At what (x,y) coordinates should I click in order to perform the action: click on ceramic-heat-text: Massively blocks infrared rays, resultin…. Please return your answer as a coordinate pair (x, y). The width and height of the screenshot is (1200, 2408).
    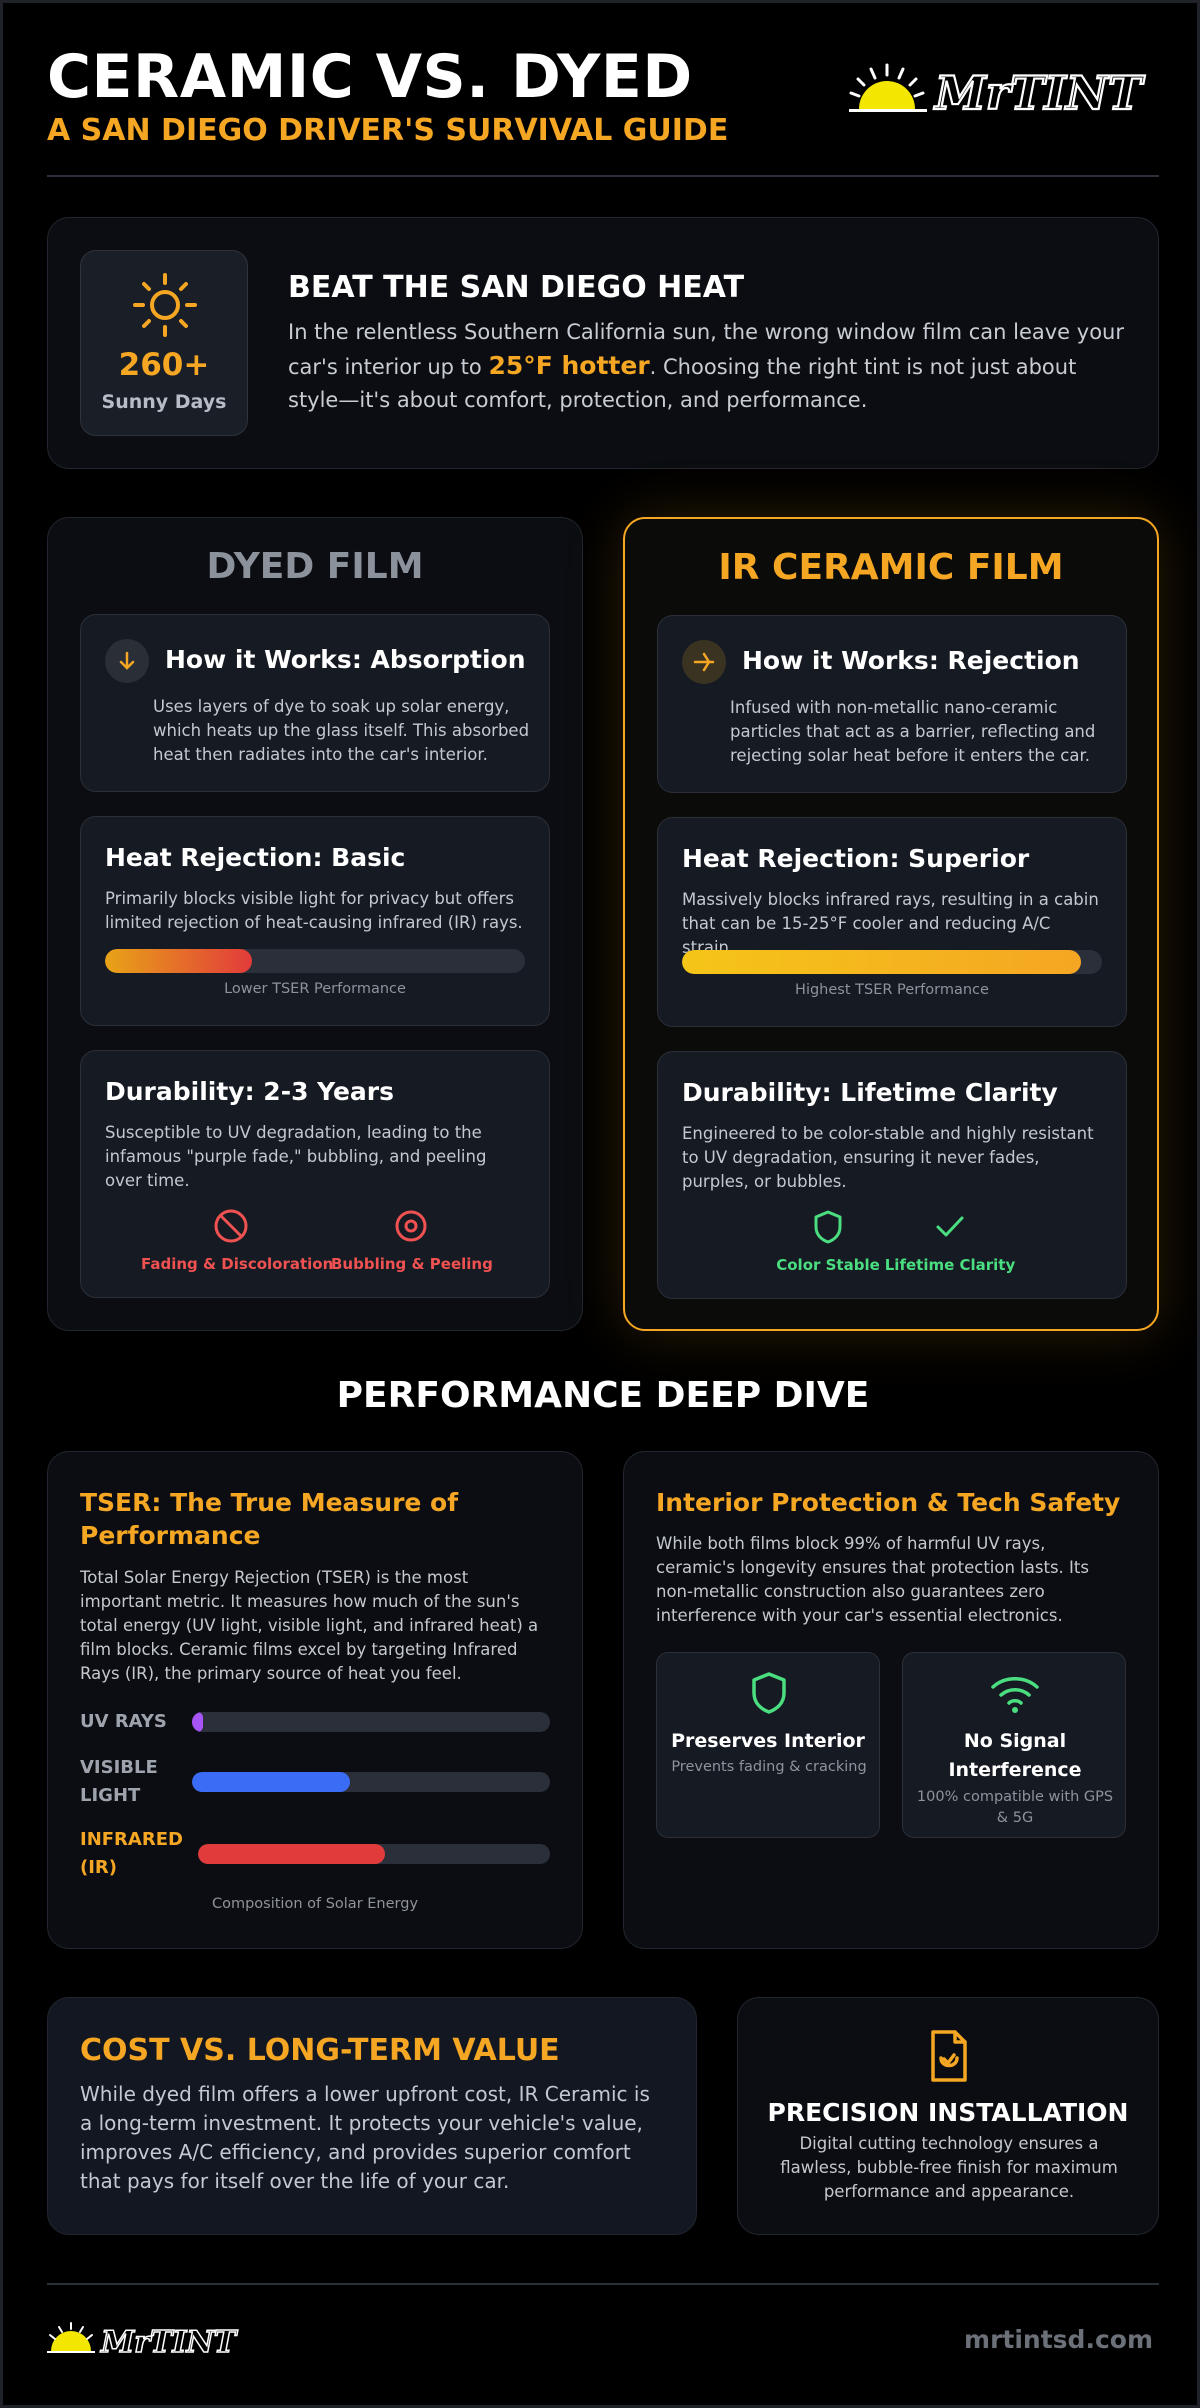
    Looking at the image, I should click on (890, 923).